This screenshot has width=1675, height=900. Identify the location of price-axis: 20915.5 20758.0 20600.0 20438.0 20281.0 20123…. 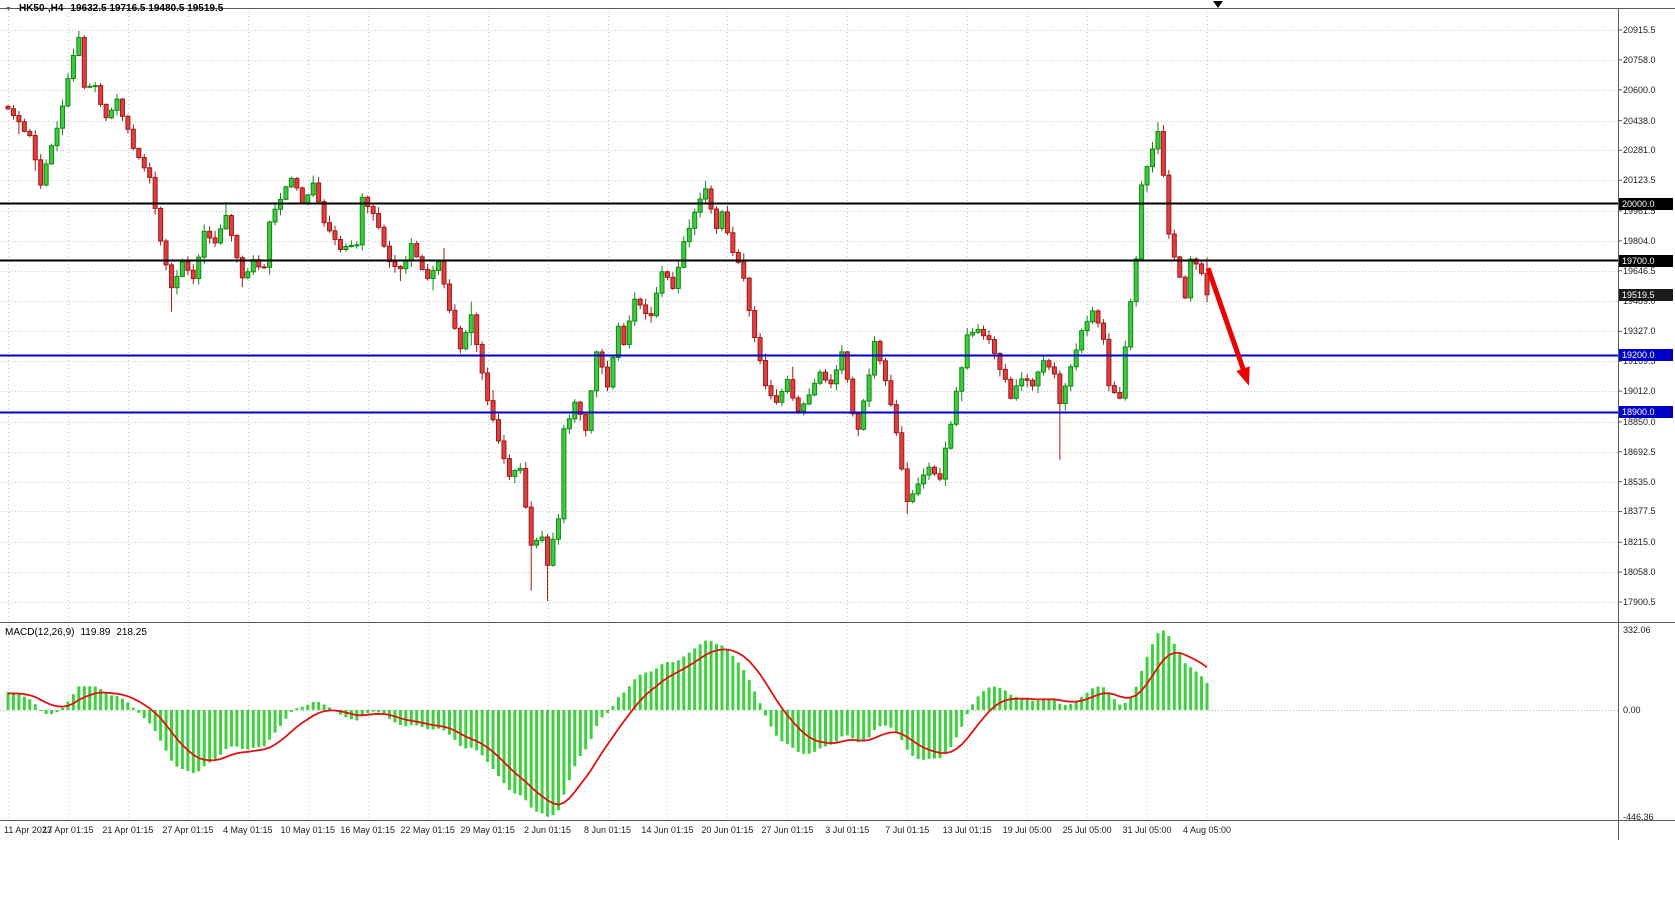
(1647, 422).